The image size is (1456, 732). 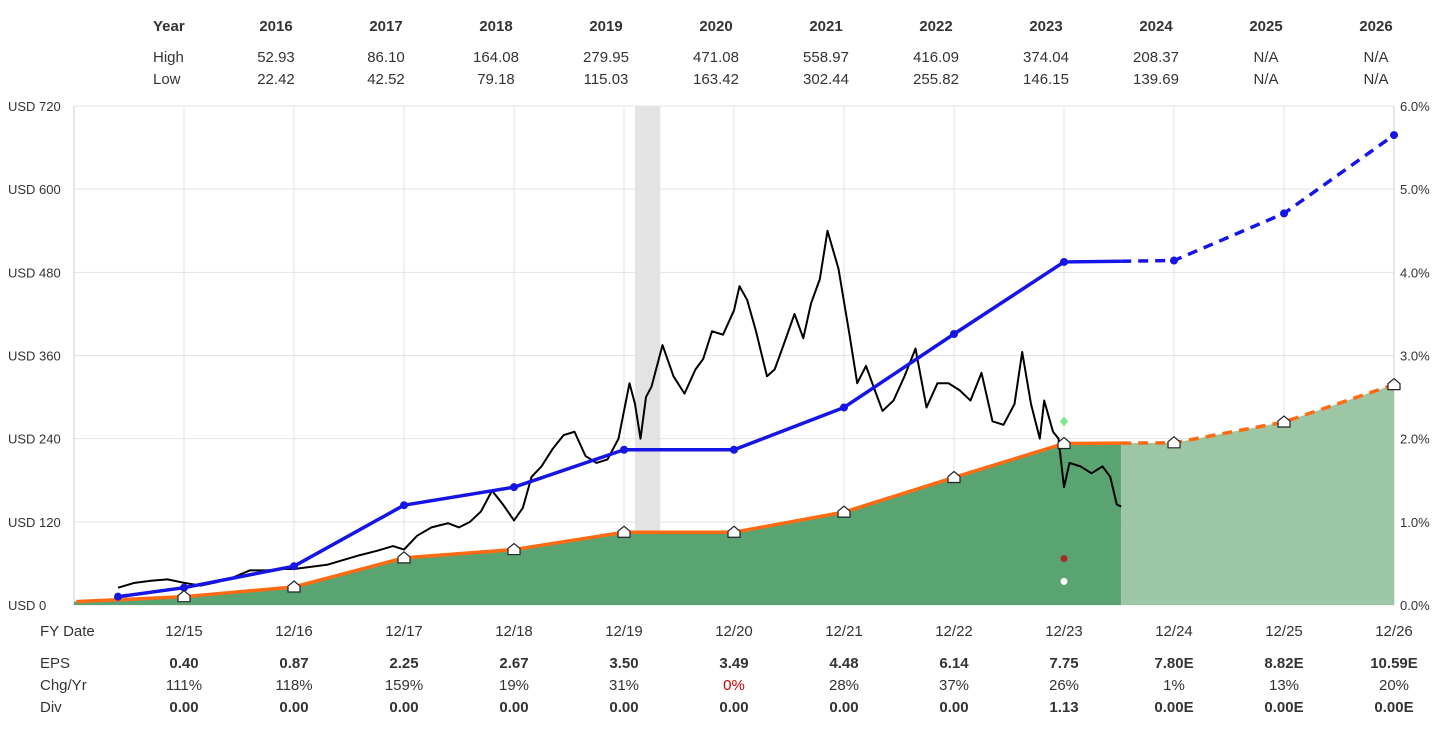 I want to click on eps-cell: 3.50, so click(x=623, y=663).